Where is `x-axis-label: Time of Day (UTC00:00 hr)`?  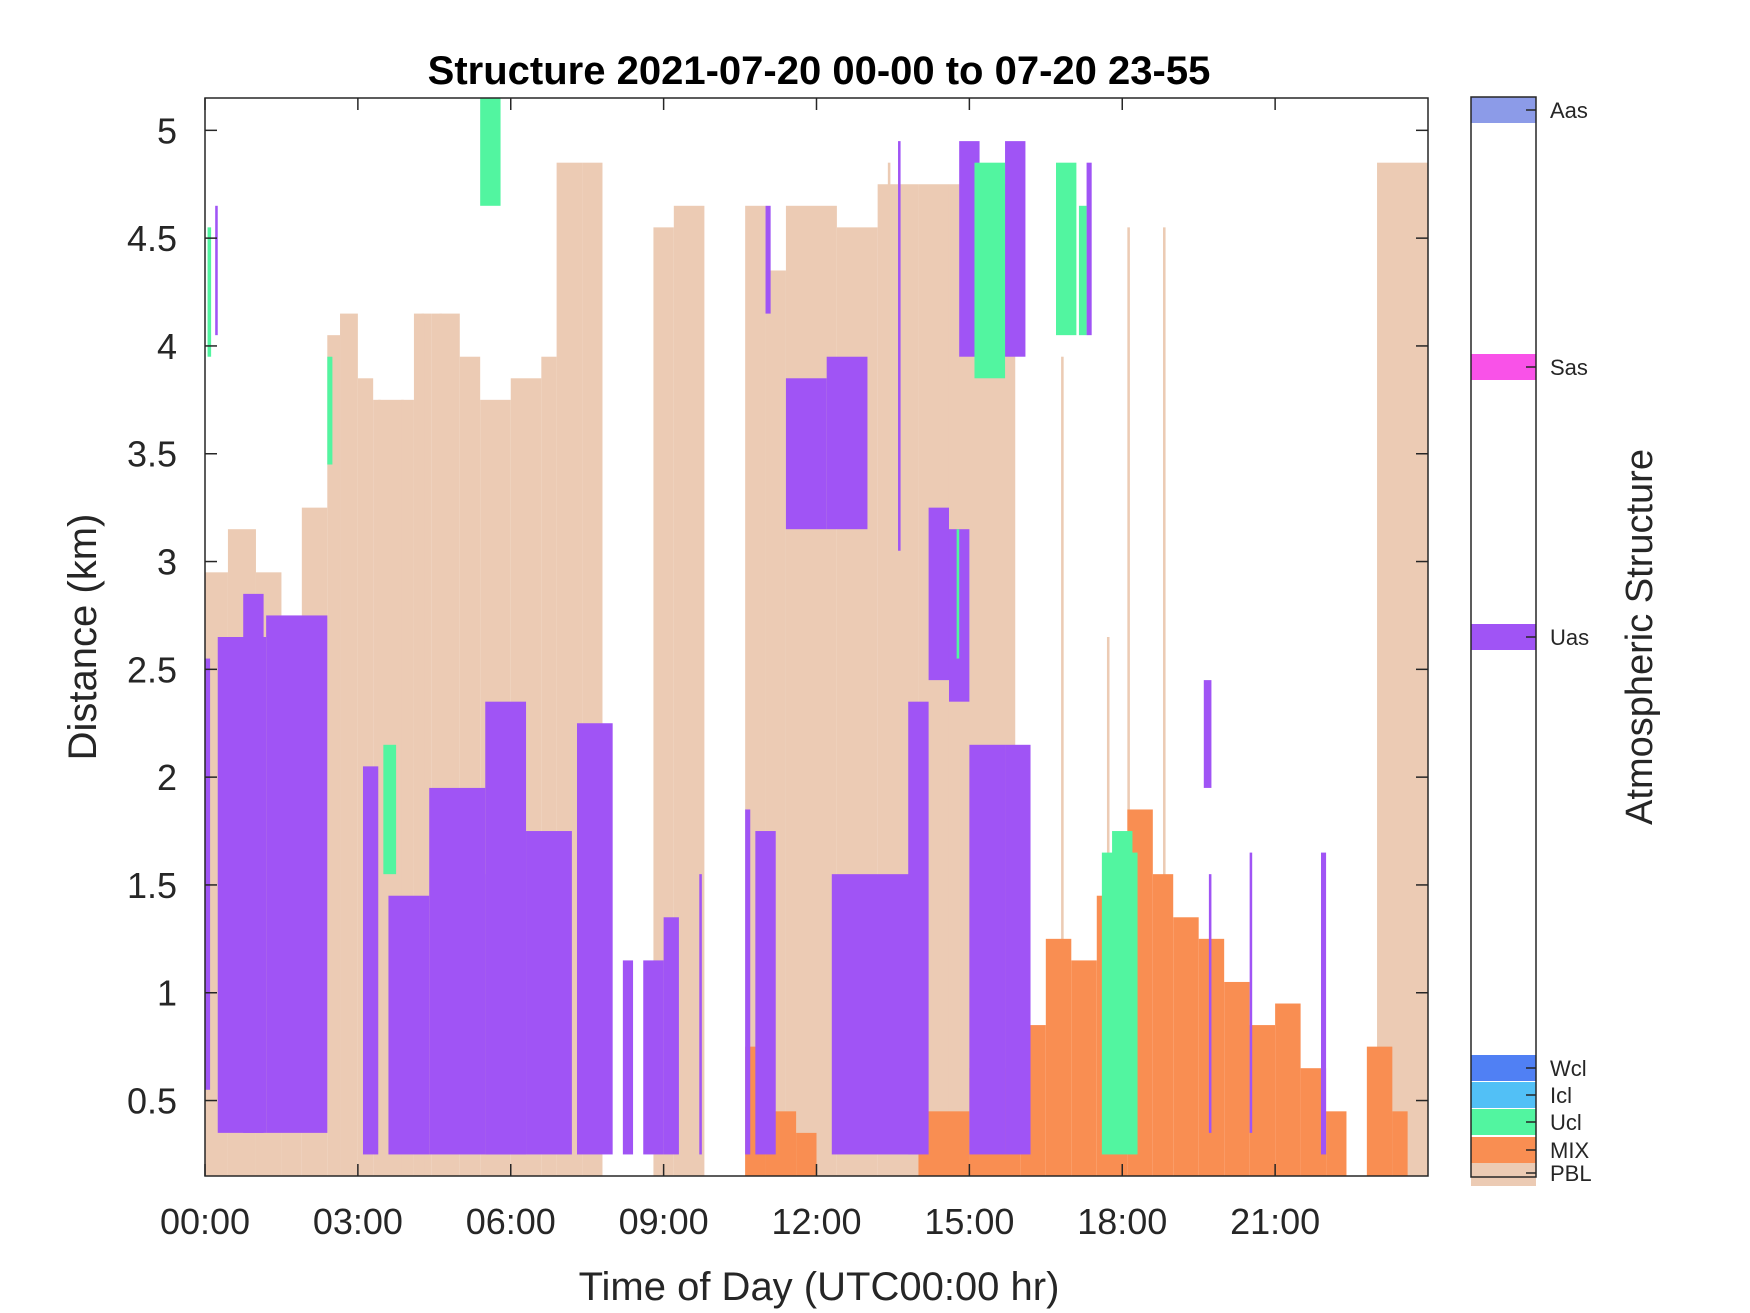
x-axis-label: Time of Day (UTC00:00 hr) is located at coordinates (819, 1287).